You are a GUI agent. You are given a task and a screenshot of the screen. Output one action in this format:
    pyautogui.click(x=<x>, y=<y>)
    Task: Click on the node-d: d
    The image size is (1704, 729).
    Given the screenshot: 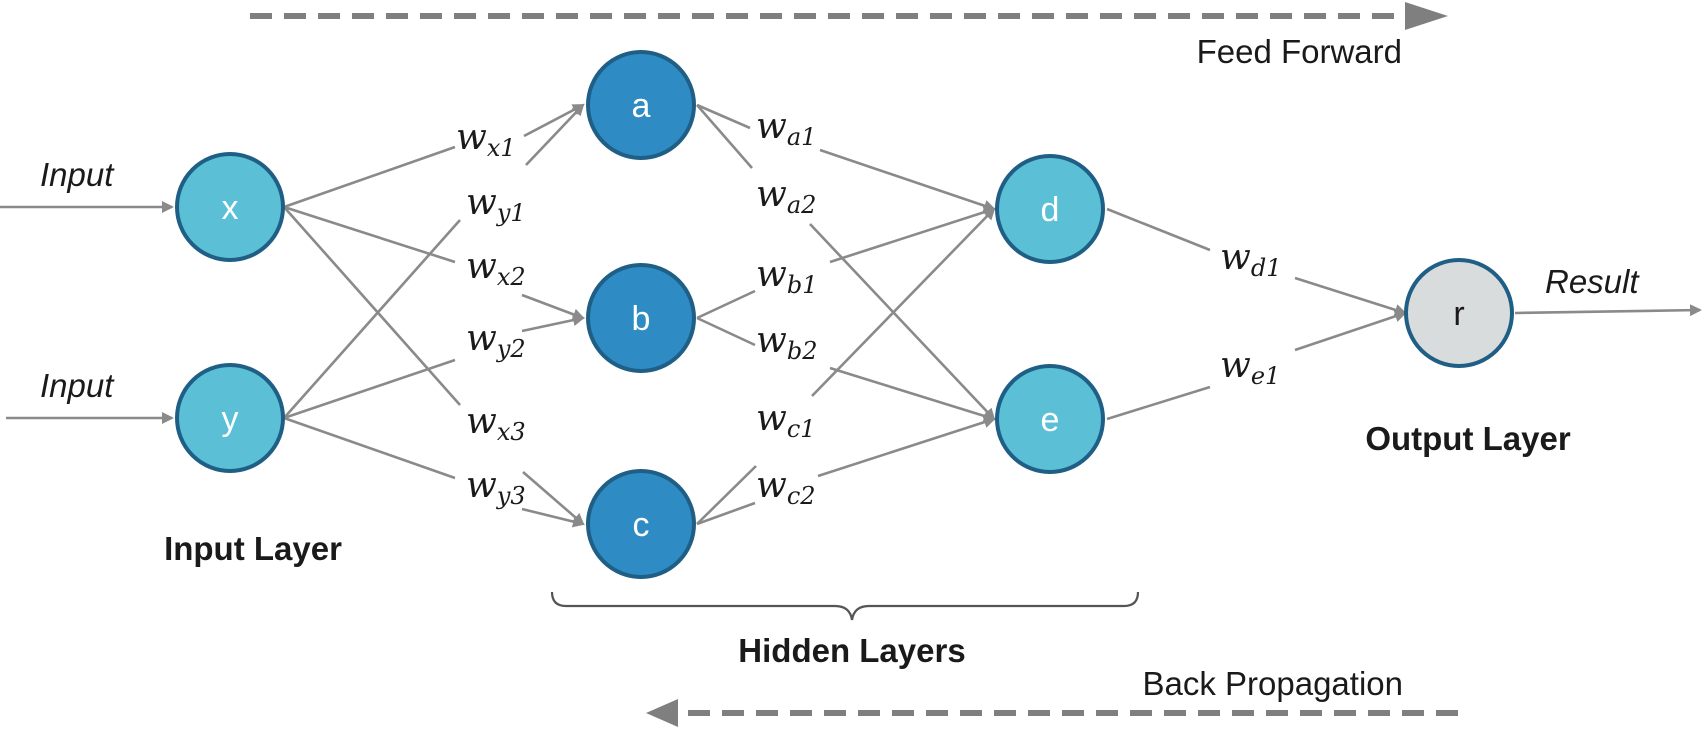 What is the action you would take?
    pyautogui.click(x=1050, y=209)
    